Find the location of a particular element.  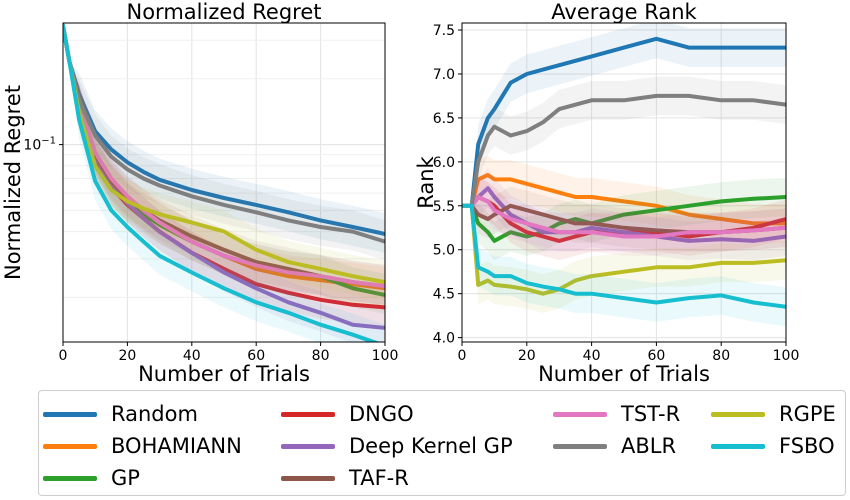

chart2-ytick-label: 6.5 is located at coordinates (444, 119).